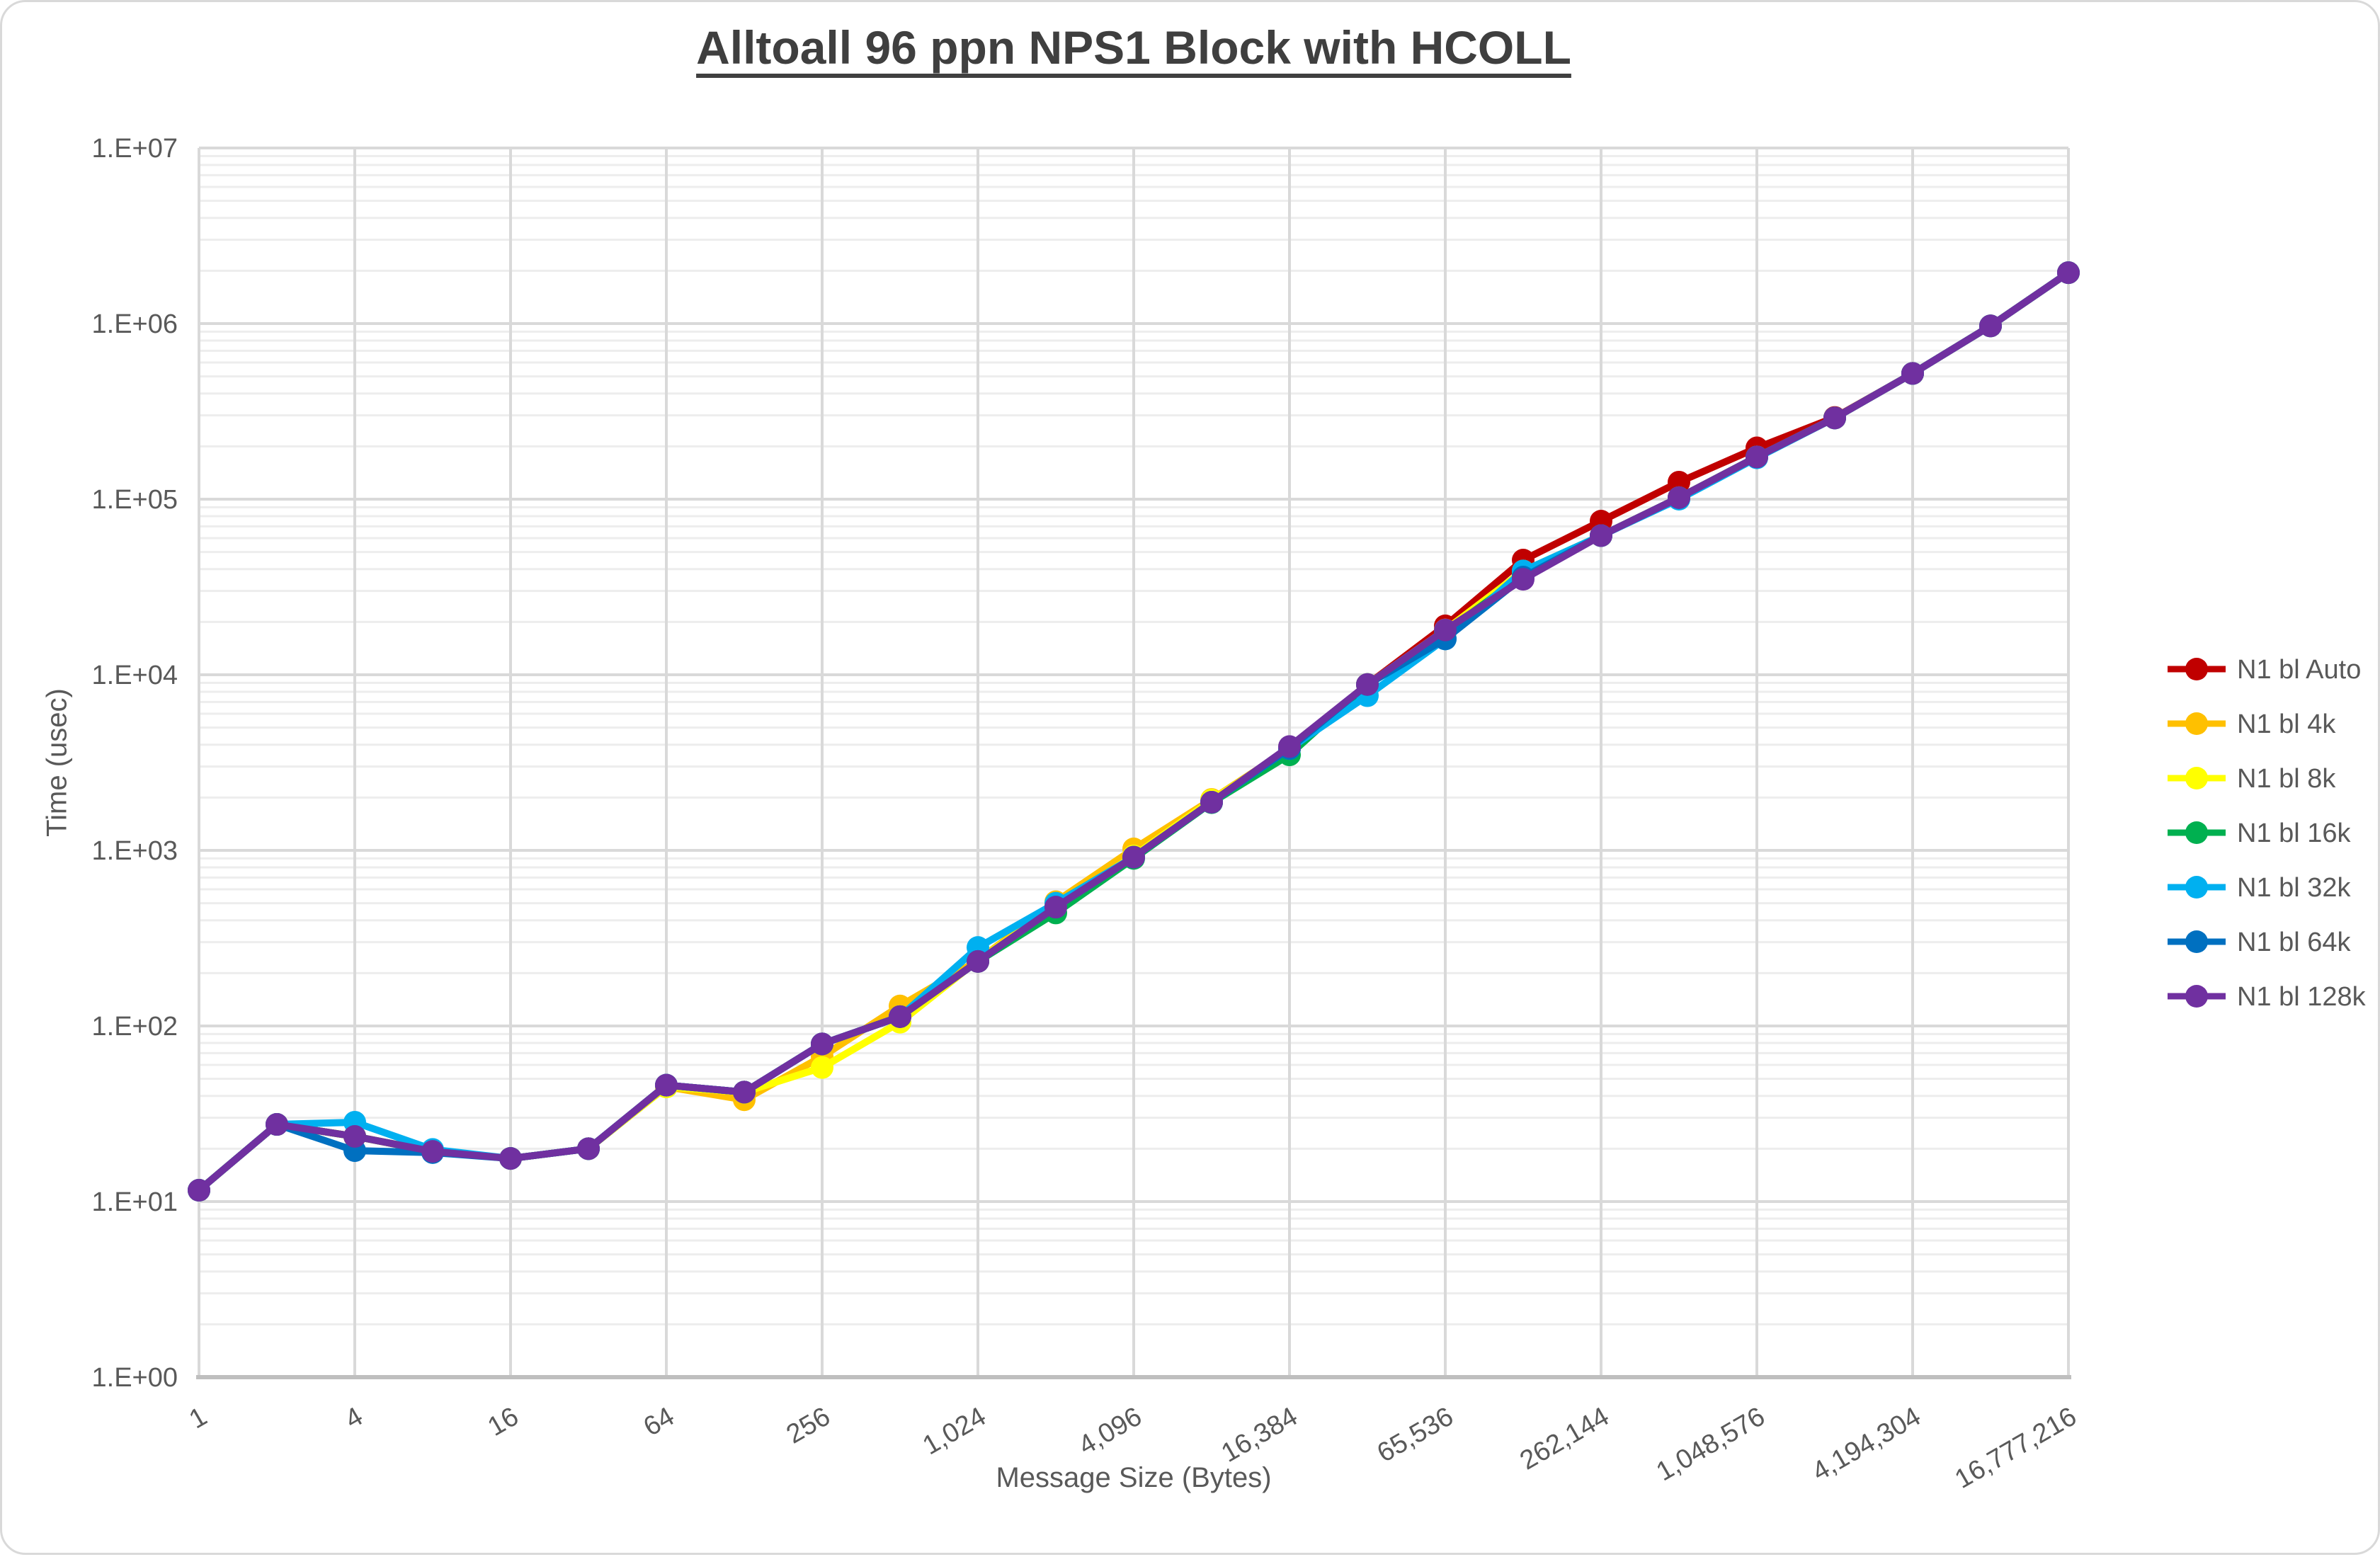  What do you see at coordinates (1710, 1444) in the screenshot?
I see `x-tick-label: 1,048,576` at bounding box center [1710, 1444].